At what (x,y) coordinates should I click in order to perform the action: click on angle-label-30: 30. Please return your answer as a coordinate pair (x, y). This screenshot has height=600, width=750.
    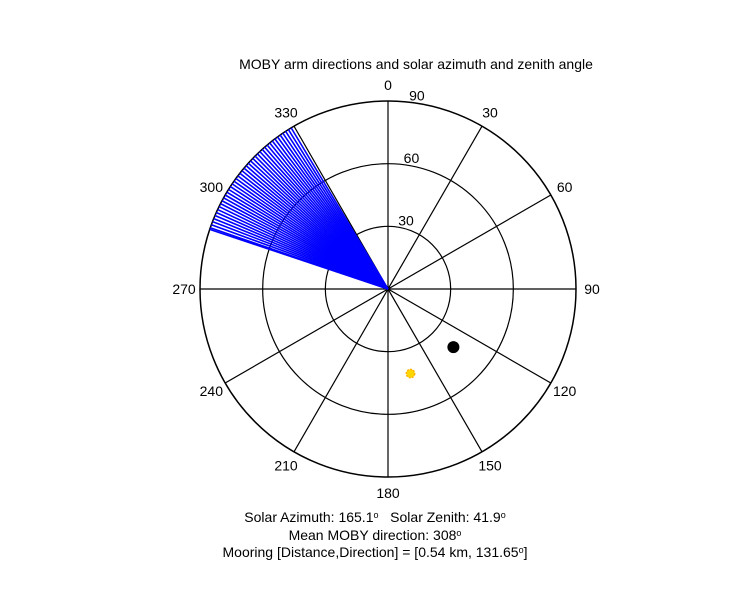
    Looking at the image, I should click on (490, 112).